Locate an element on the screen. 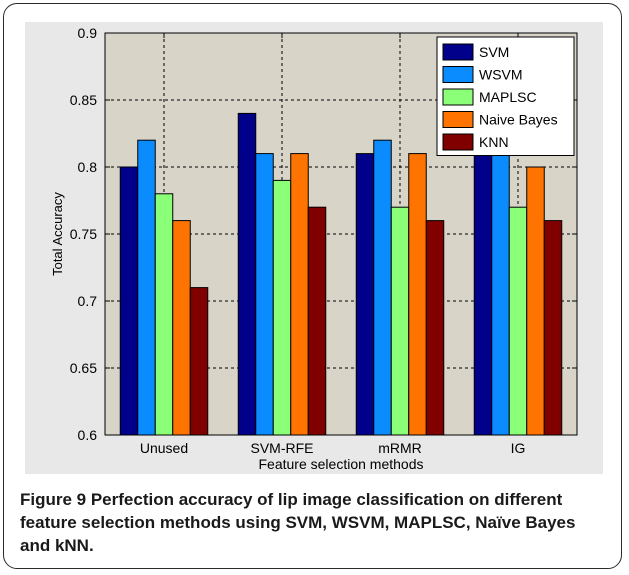  x-axis-label: Feature selection methods is located at coordinates (341, 464).